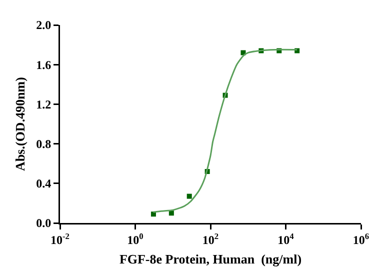 The height and width of the screenshot is (276, 389). What do you see at coordinates (44, 25) in the screenshot?
I see `y-tick-label: 2.0` at bounding box center [44, 25].